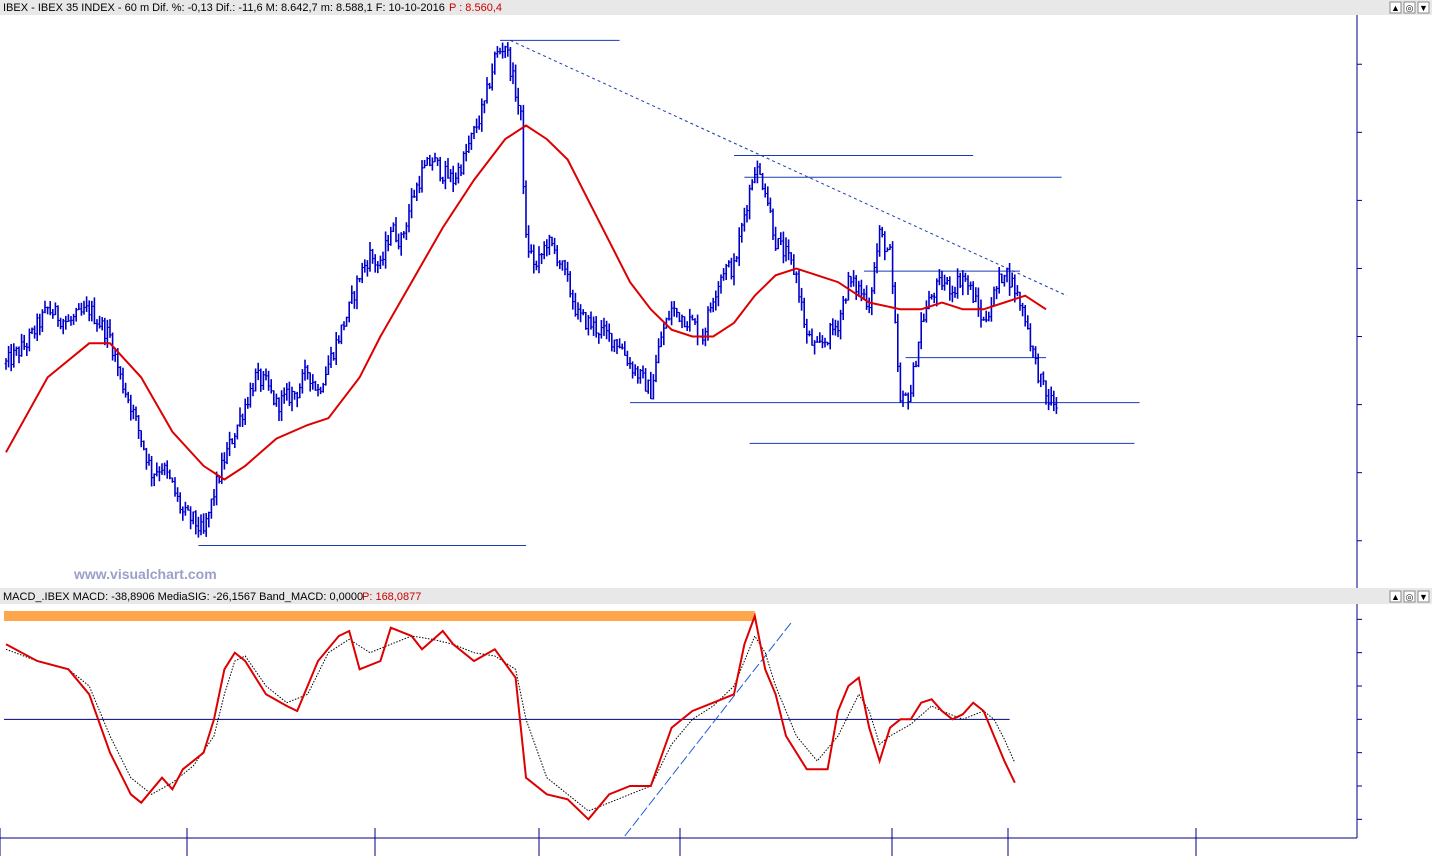 This screenshot has height=857, width=1432. I want to click on macd-center-icon: ◎, so click(1410, 597).